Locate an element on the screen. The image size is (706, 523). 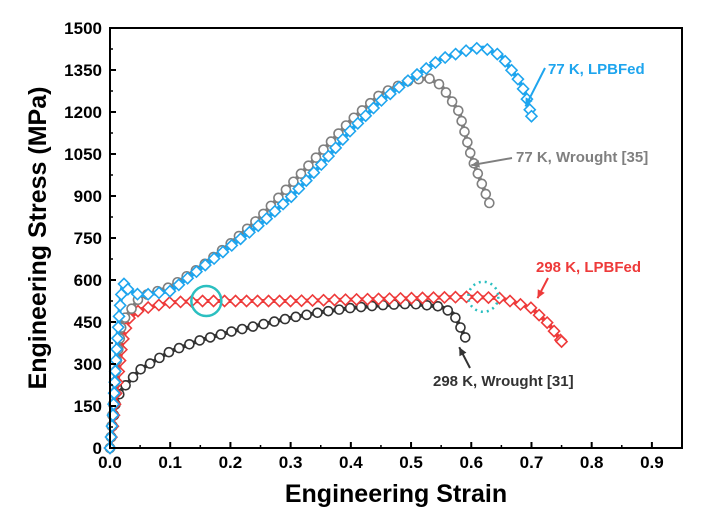
series-line is located at coordinates (288, 375).